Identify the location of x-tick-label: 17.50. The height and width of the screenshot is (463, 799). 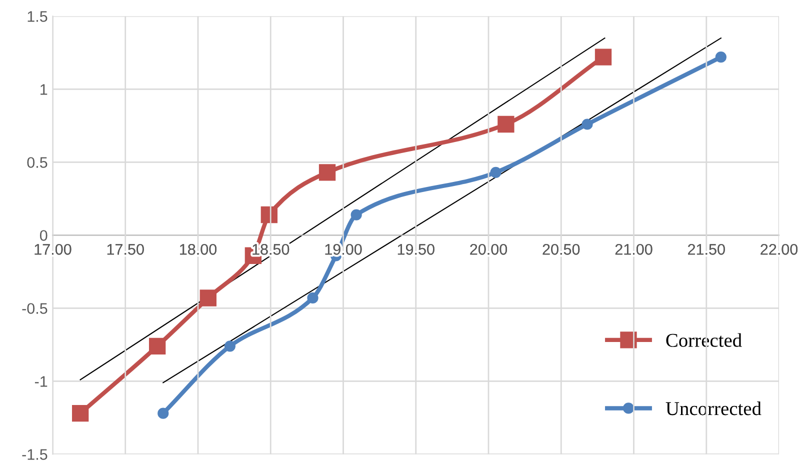
(125, 249).